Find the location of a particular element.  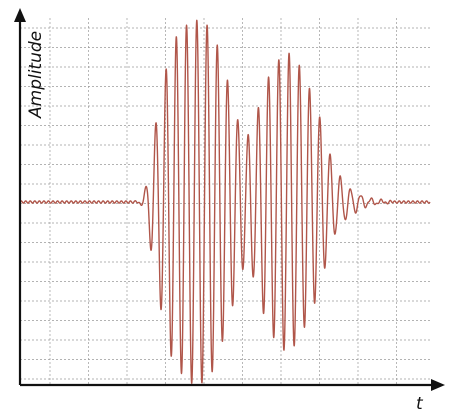

x-axis-arrow is located at coordinates (438, 385).